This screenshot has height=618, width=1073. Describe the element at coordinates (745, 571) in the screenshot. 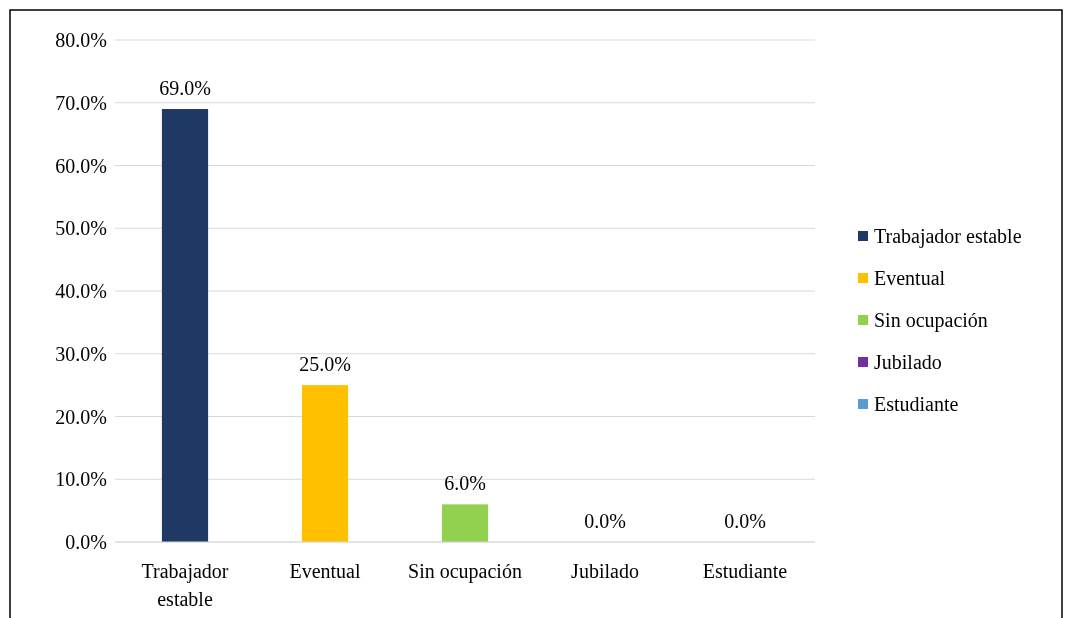

I see `x-tick-label: Estudiante` at that location.